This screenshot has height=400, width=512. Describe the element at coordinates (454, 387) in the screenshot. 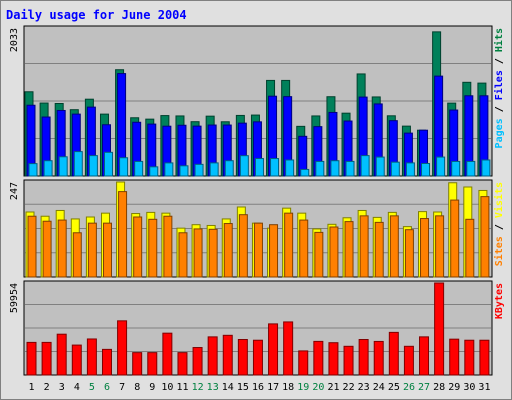

I see `x-tick-label-day-29: 29` at that location.